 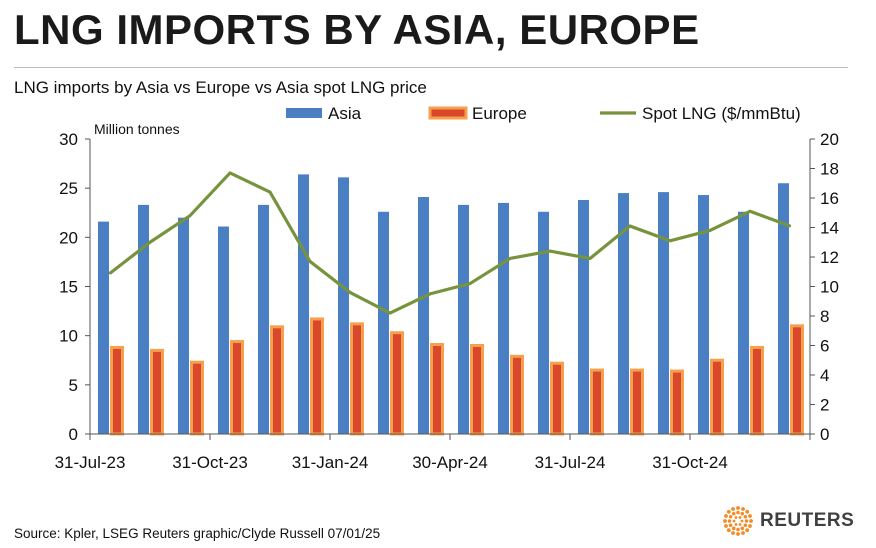 I want to click on headline-divider, so click(x=431, y=67).